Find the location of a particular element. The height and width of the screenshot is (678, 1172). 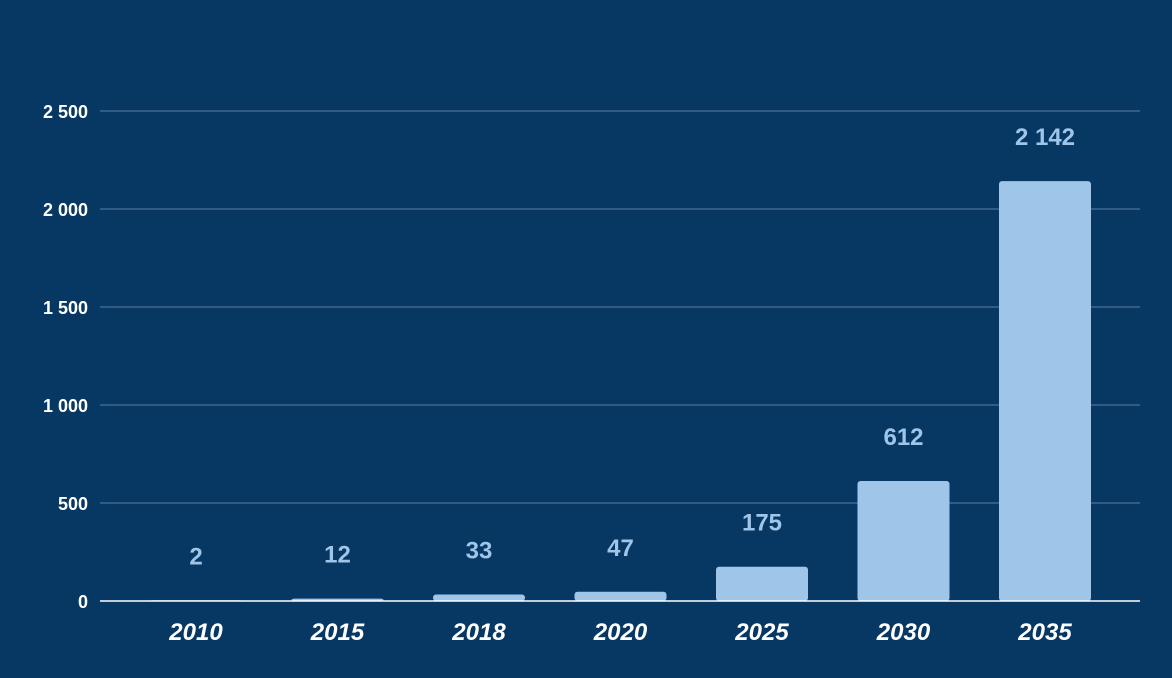

y-tick-label: 2 000 is located at coordinates (65, 210).